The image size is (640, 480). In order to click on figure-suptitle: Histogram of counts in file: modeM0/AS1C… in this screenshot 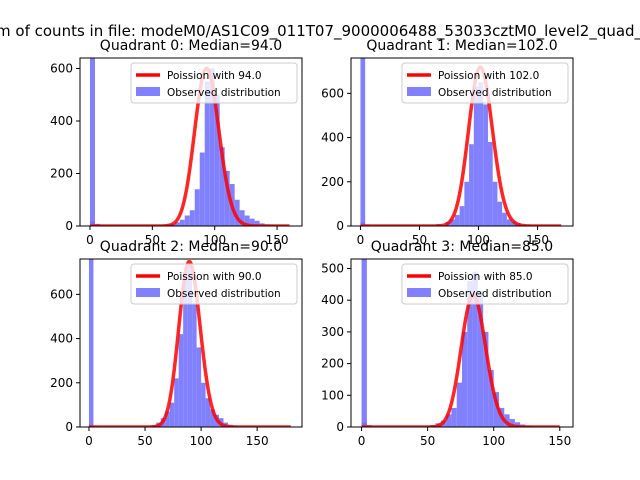, I will do `click(320, 31)`.